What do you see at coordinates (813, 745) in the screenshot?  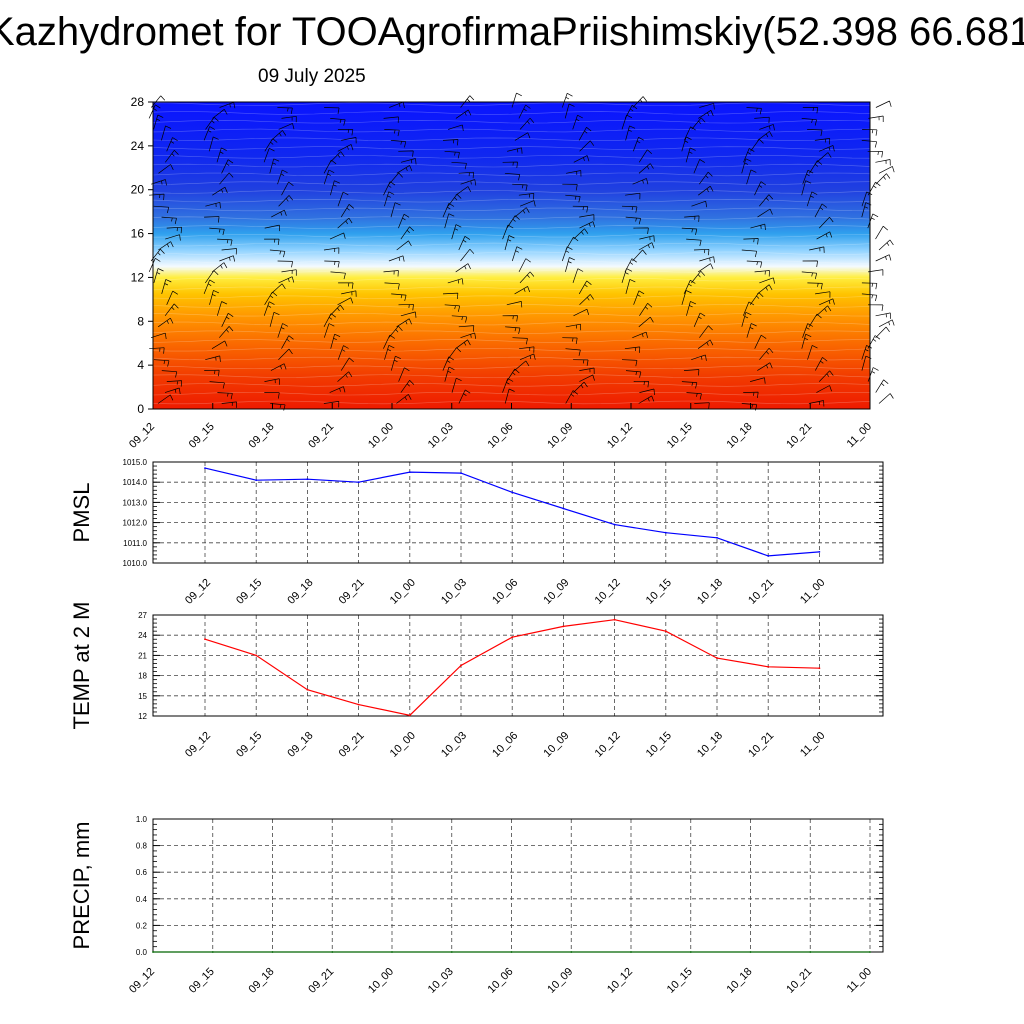 I see `x-tick-label: 11_00` at bounding box center [813, 745].